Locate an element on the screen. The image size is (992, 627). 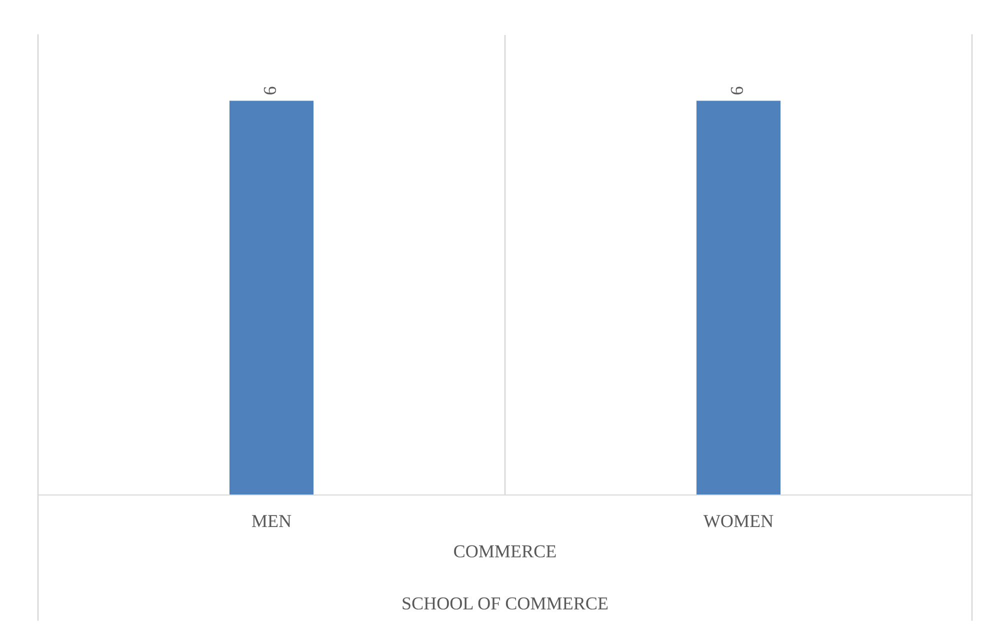
text: SCHOOL OF COMMERCE is located at coordinates (505, 603).